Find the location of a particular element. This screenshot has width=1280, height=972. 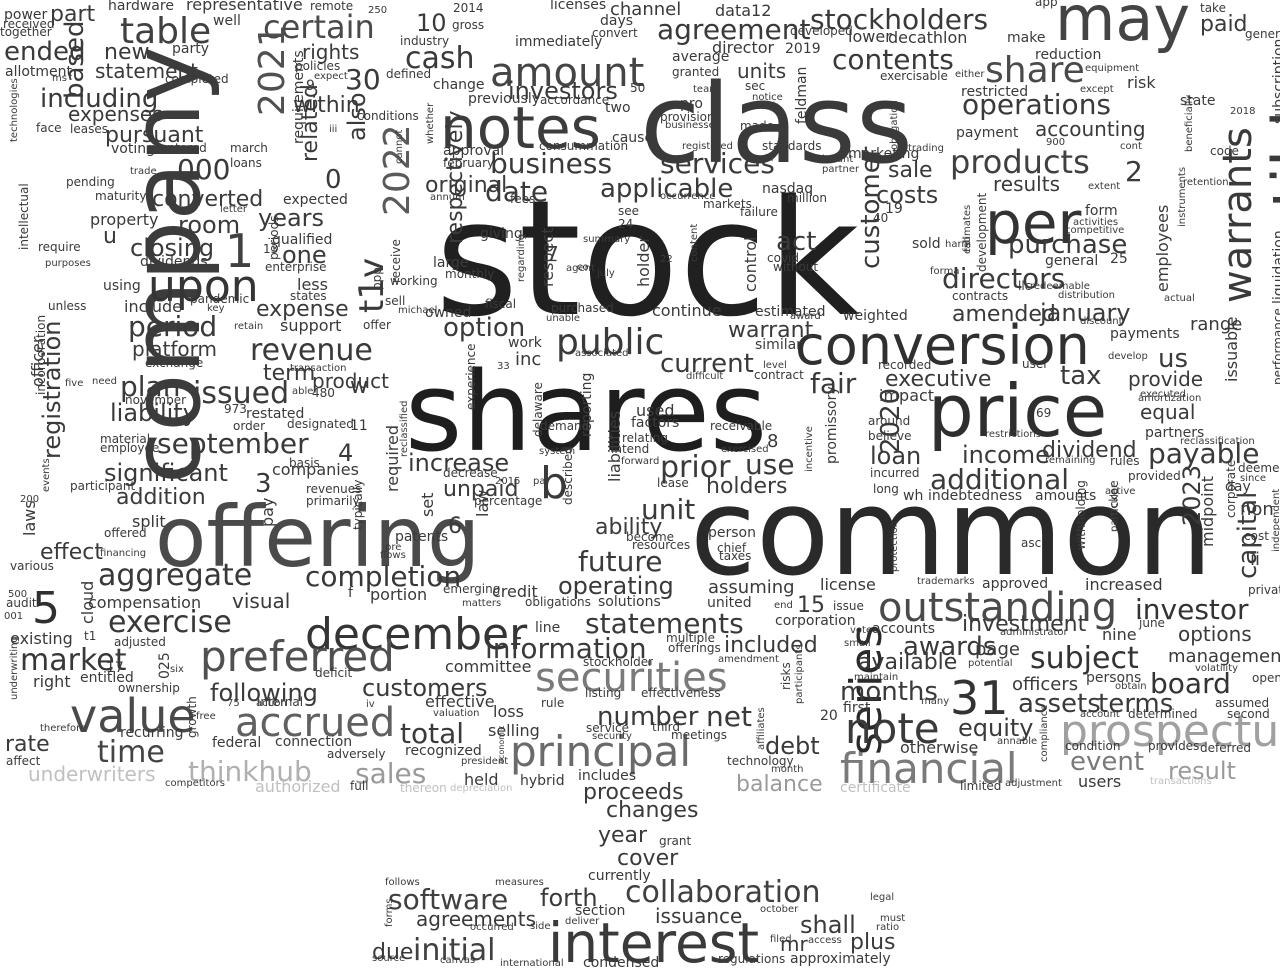

word-software: software is located at coordinates (448, 899).